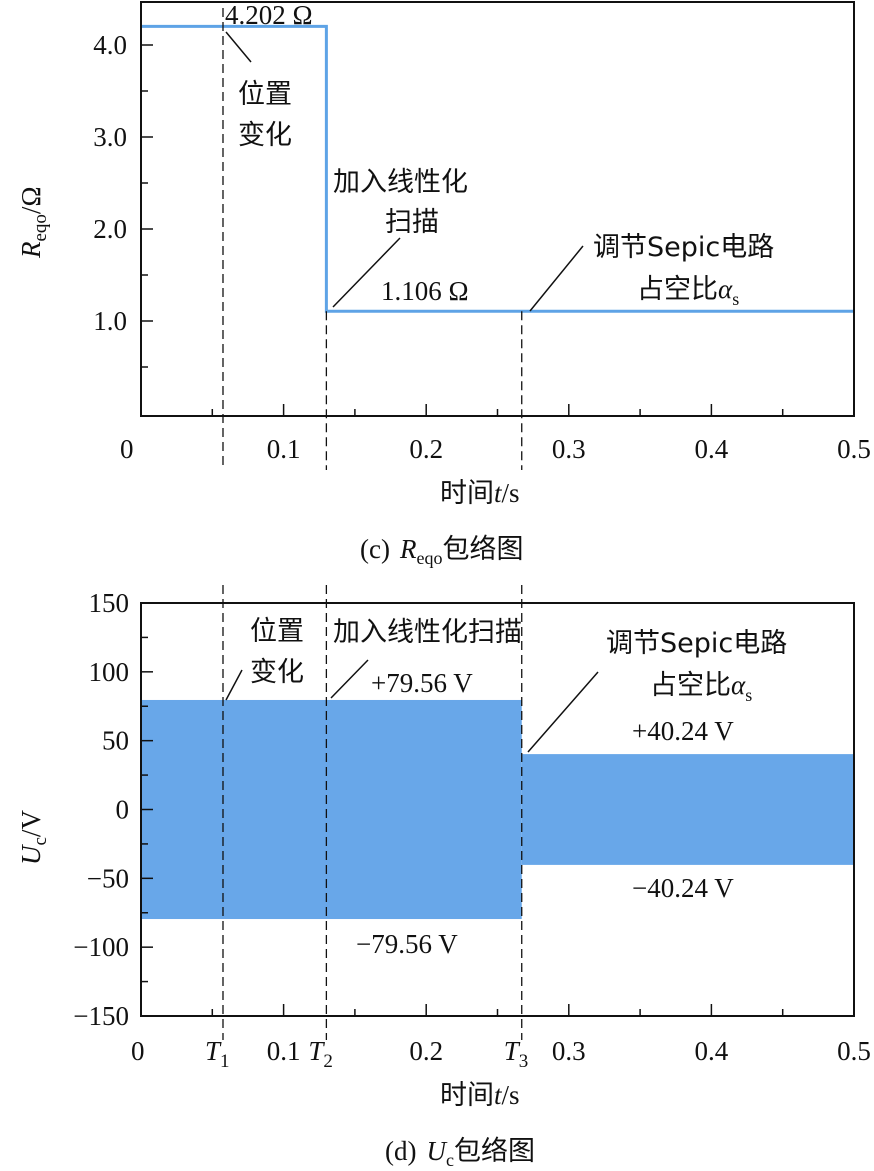 The height and width of the screenshot is (1171, 874). I want to click on event-time-label: T3, so click(516, 1054).